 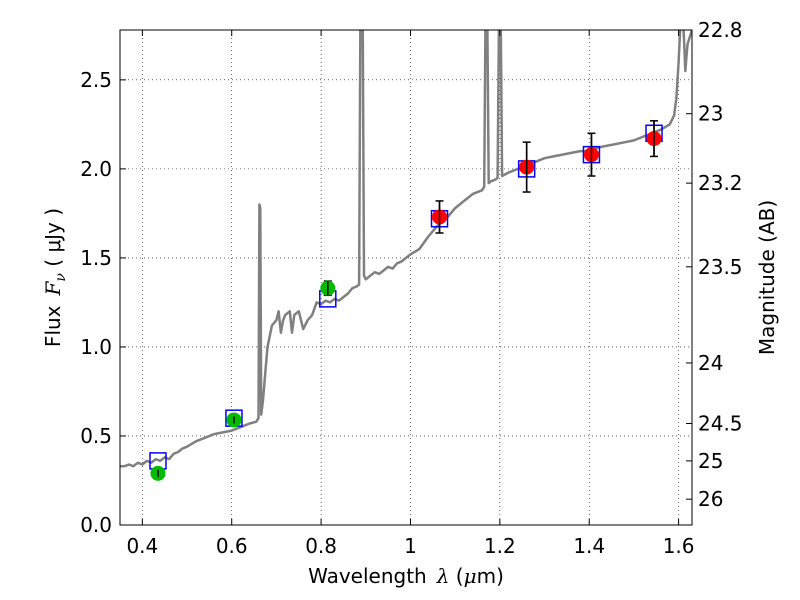 What do you see at coordinates (500, 546) in the screenshot?
I see `x-tick-label: 1.2` at bounding box center [500, 546].